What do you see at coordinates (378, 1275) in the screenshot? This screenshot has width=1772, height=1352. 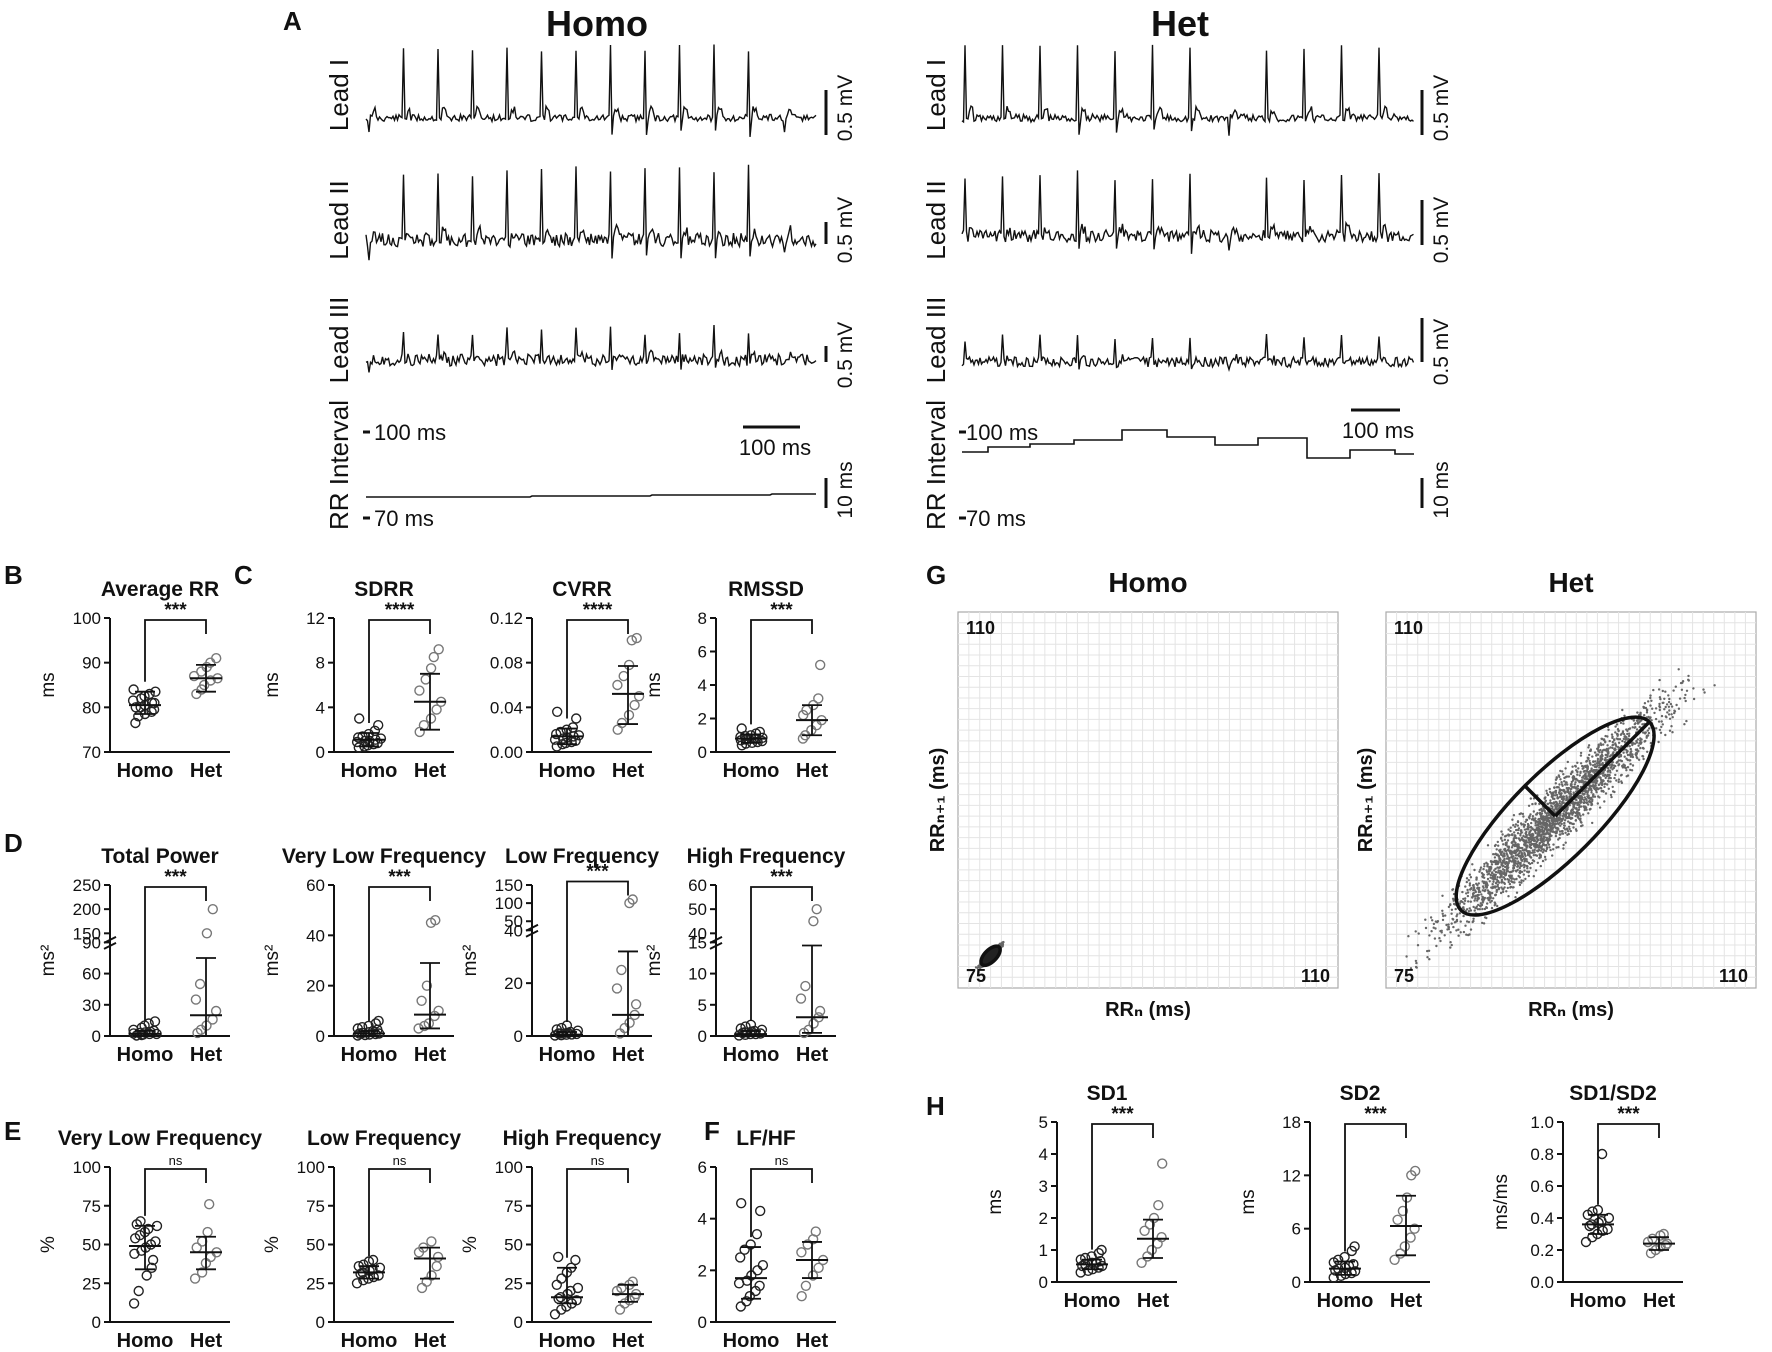 I see `data-point-LF_pct-homo` at bounding box center [378, 1275].